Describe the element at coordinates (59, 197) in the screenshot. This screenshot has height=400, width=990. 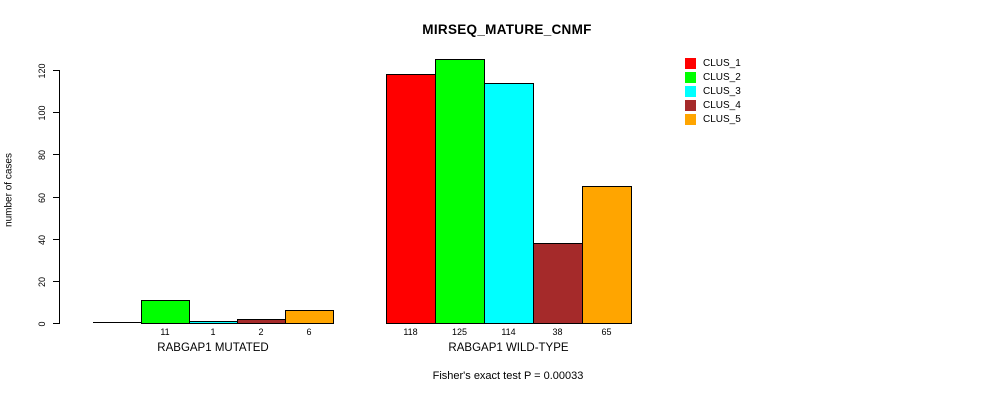
I see `y-axis-line` at that location.